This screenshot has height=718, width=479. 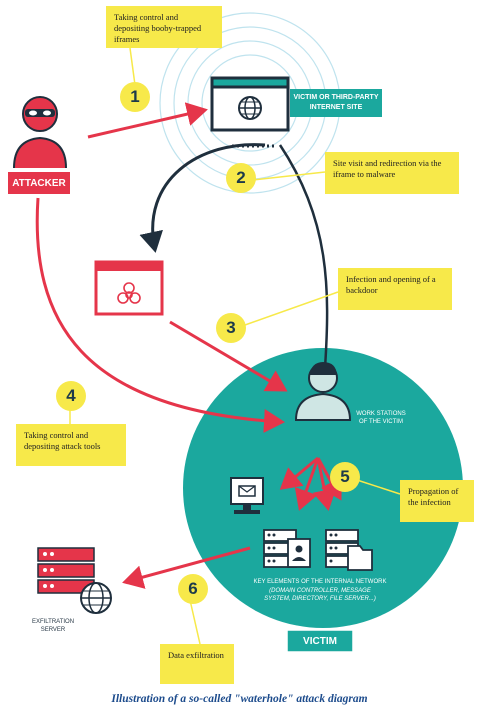 What do you see at coordinates (299, 553) in the screenshot?
I see `directory-icon` at bounding box center [299, 553].